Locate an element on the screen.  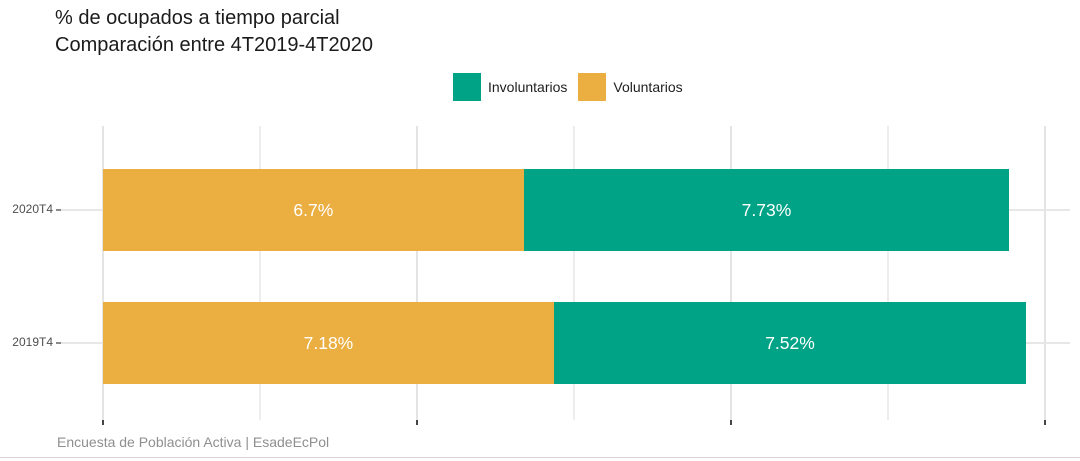
y-axis-label: 2019T4 is located at coordinates (32, 342).